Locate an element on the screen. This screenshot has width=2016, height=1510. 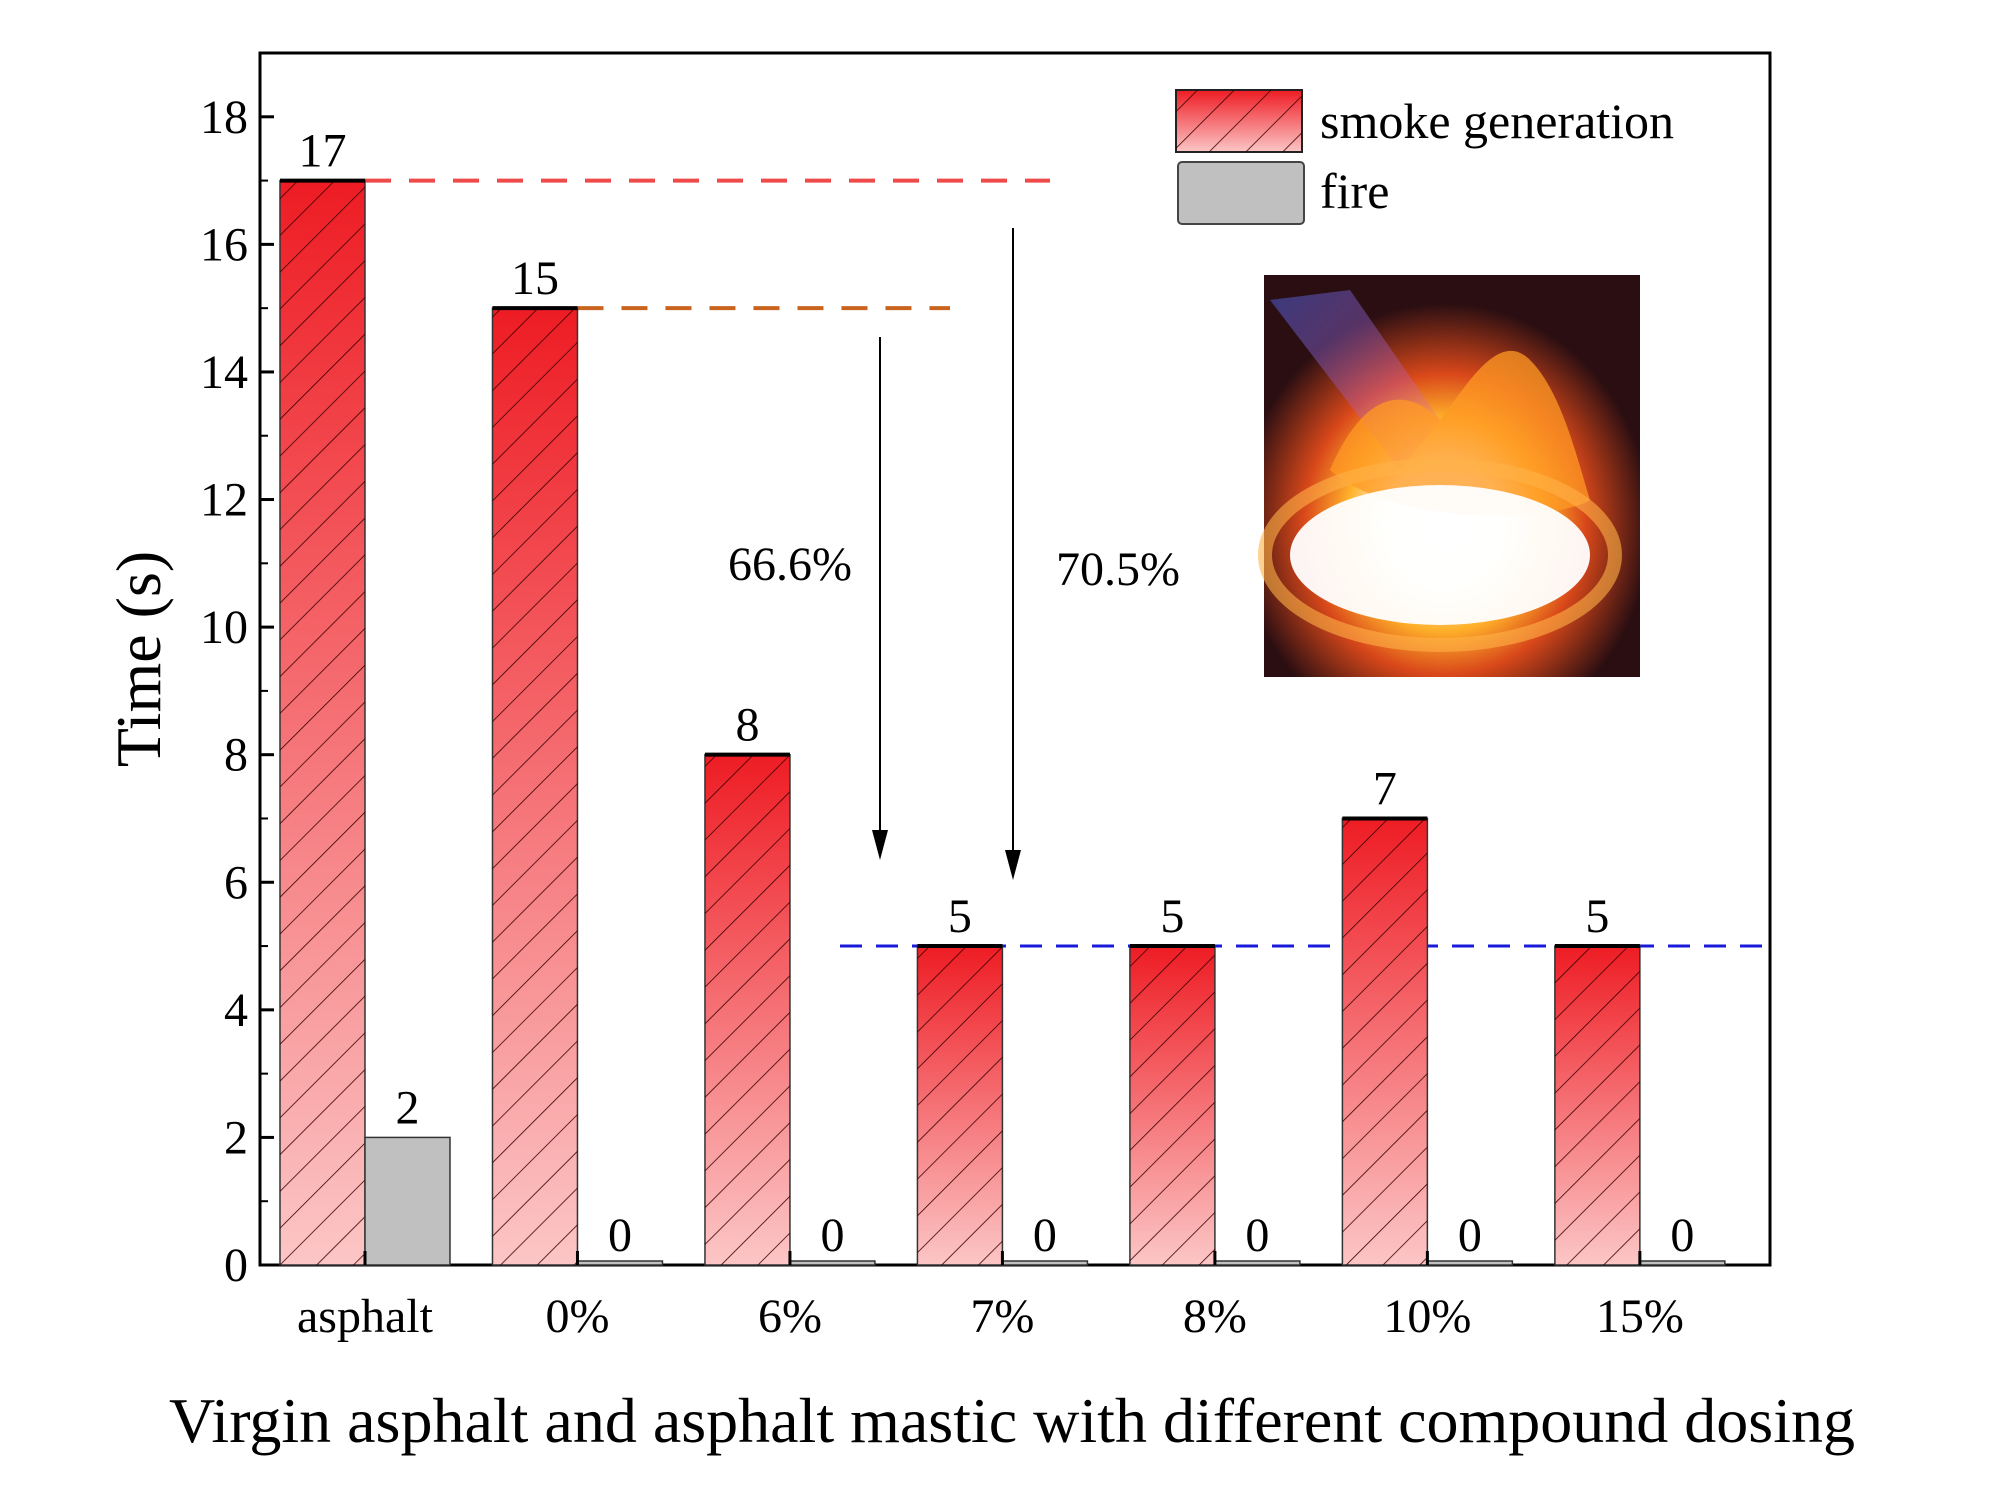
x-tick-label: asphalt is located at coordinates (365, 1316).